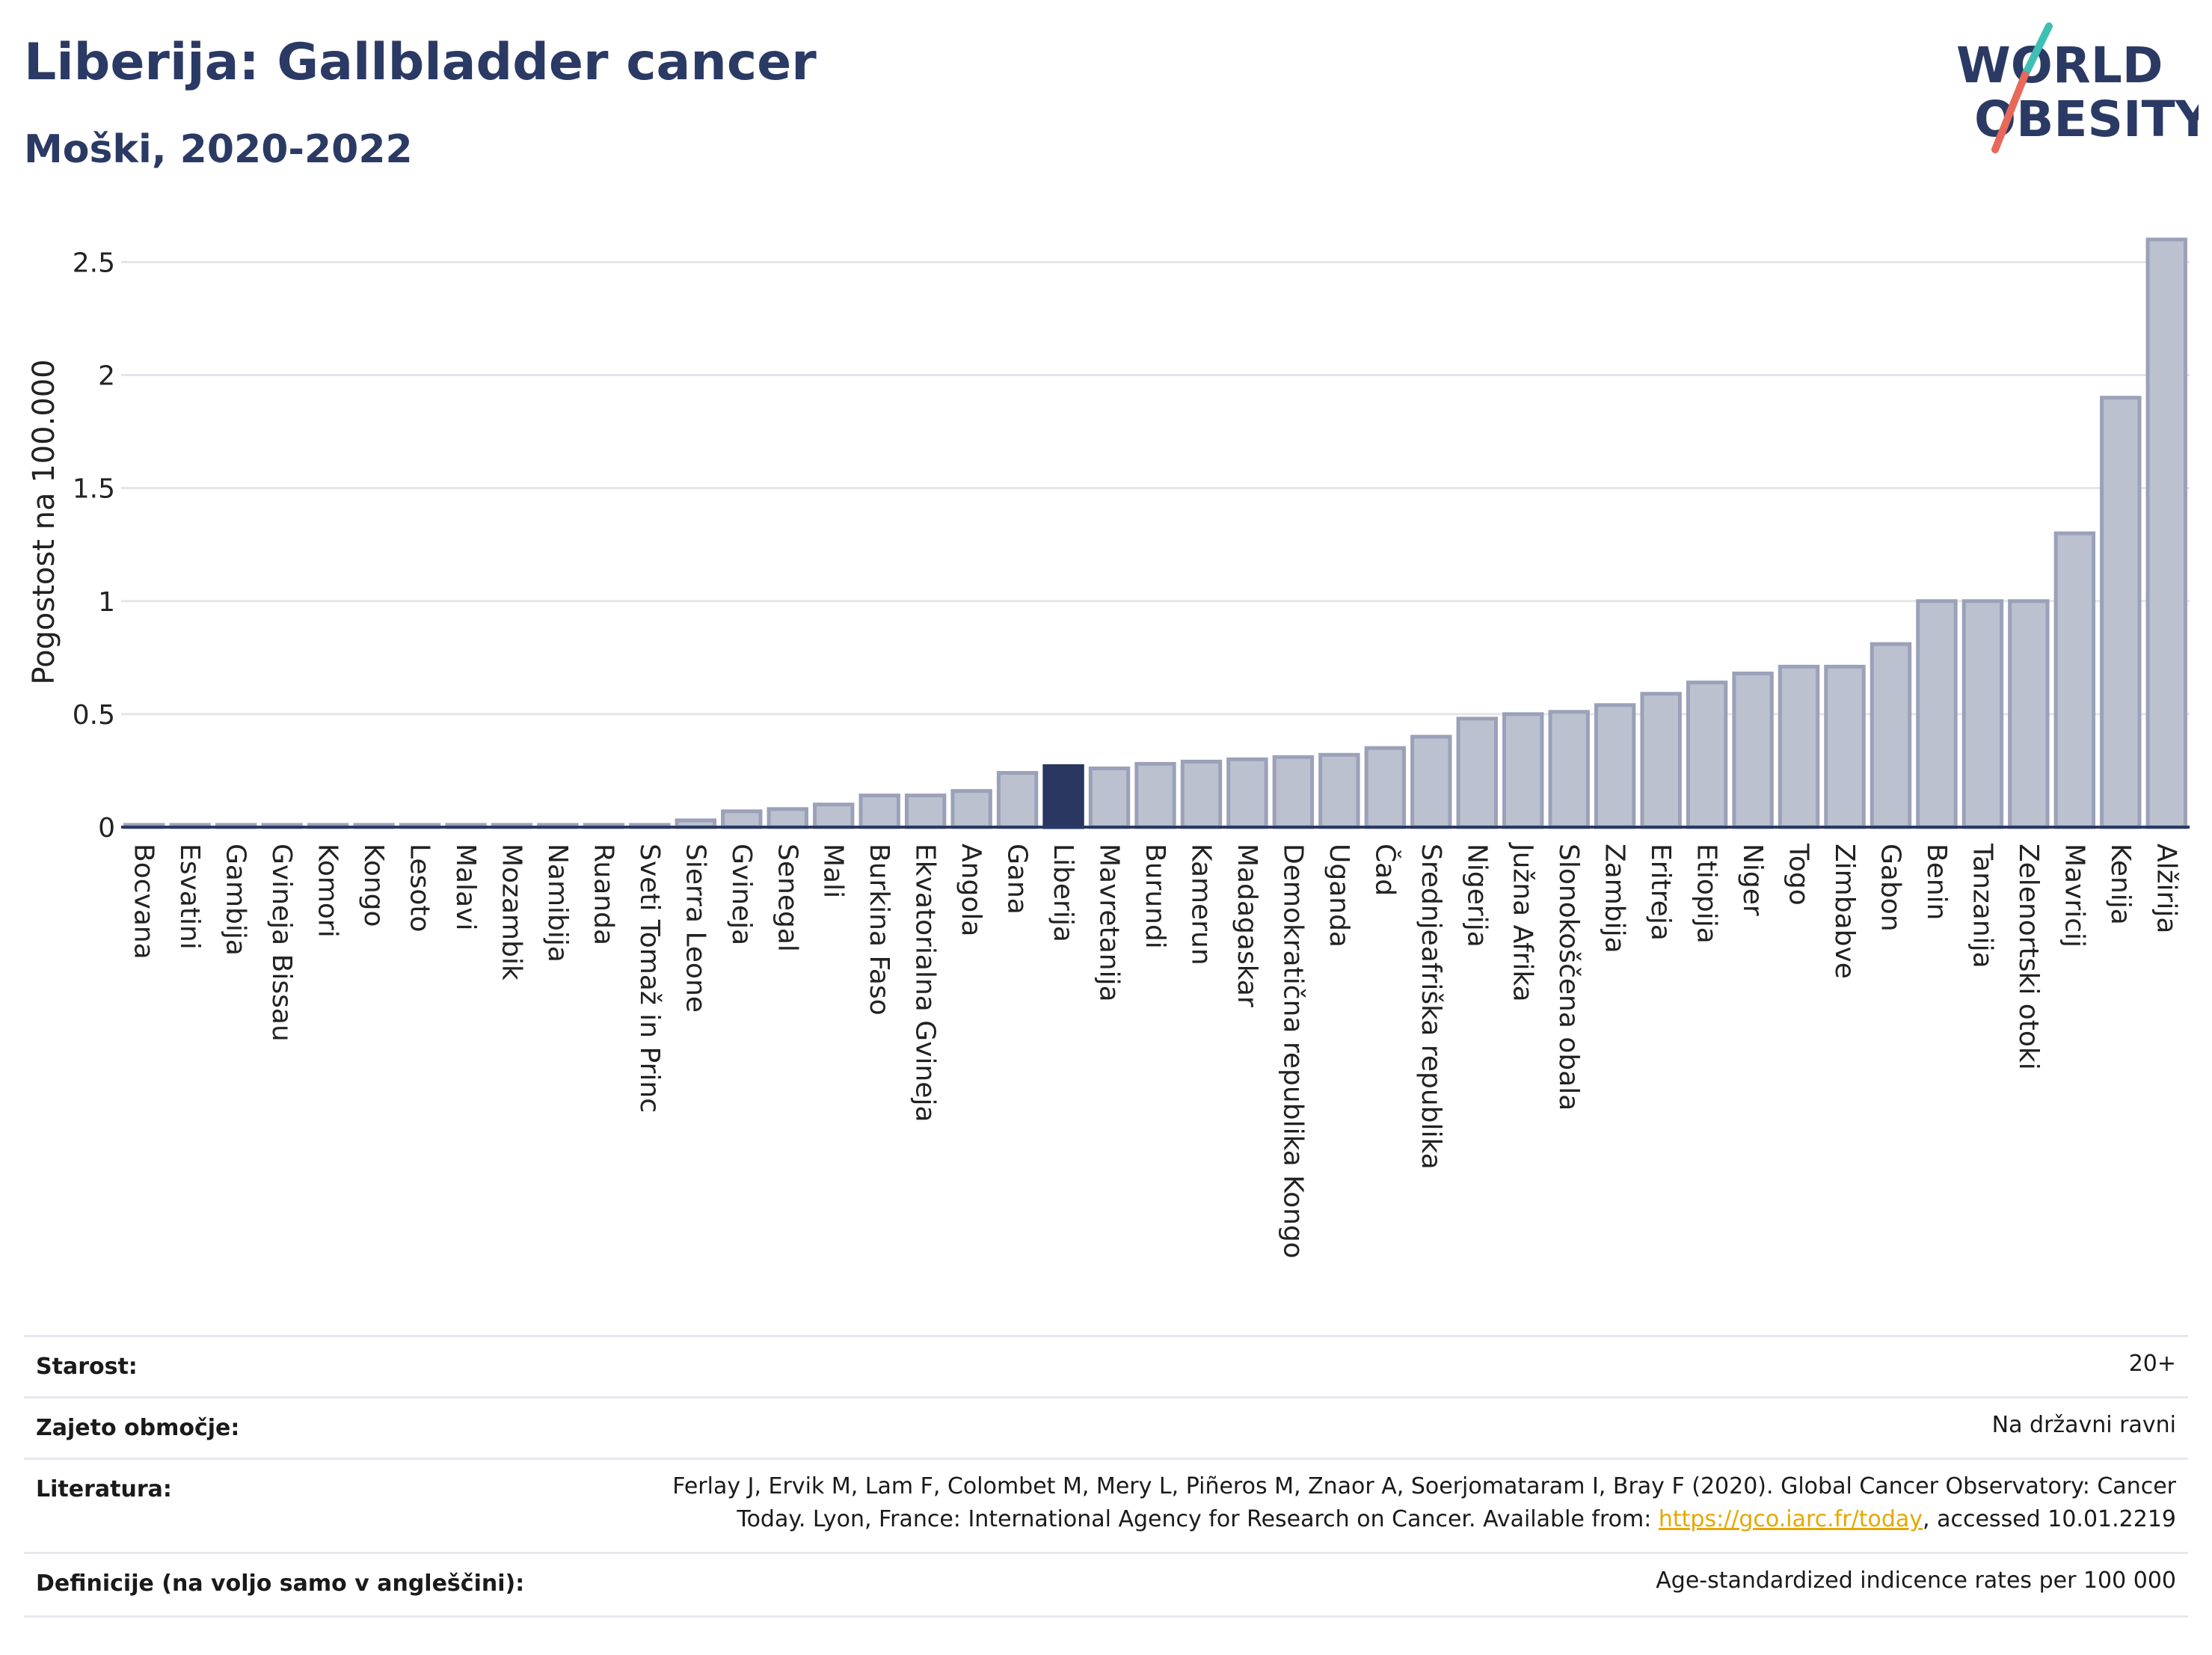 The image size is (2212, 1655). Describe the element at coordinates (879, 930) in the screenshot. I see `x-tick-label: Burkina Faso` at that location.